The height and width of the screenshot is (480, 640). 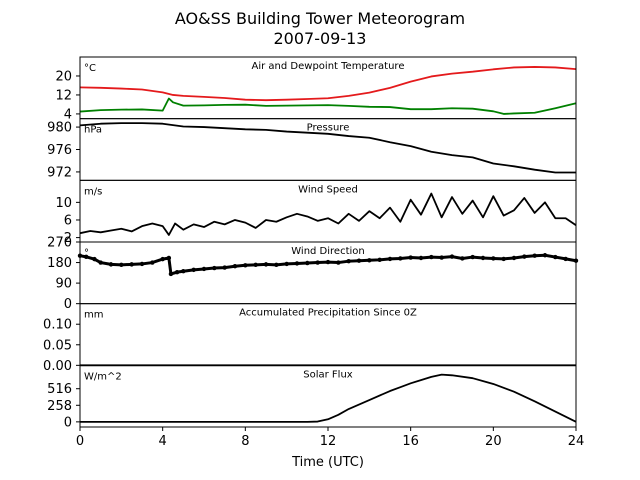 What do you see at coordinates (320, 18) in the screenshot?
I see `figure-title-line1: AO&SS Building Tower Meteorogram` at bounding box center [320, 18].